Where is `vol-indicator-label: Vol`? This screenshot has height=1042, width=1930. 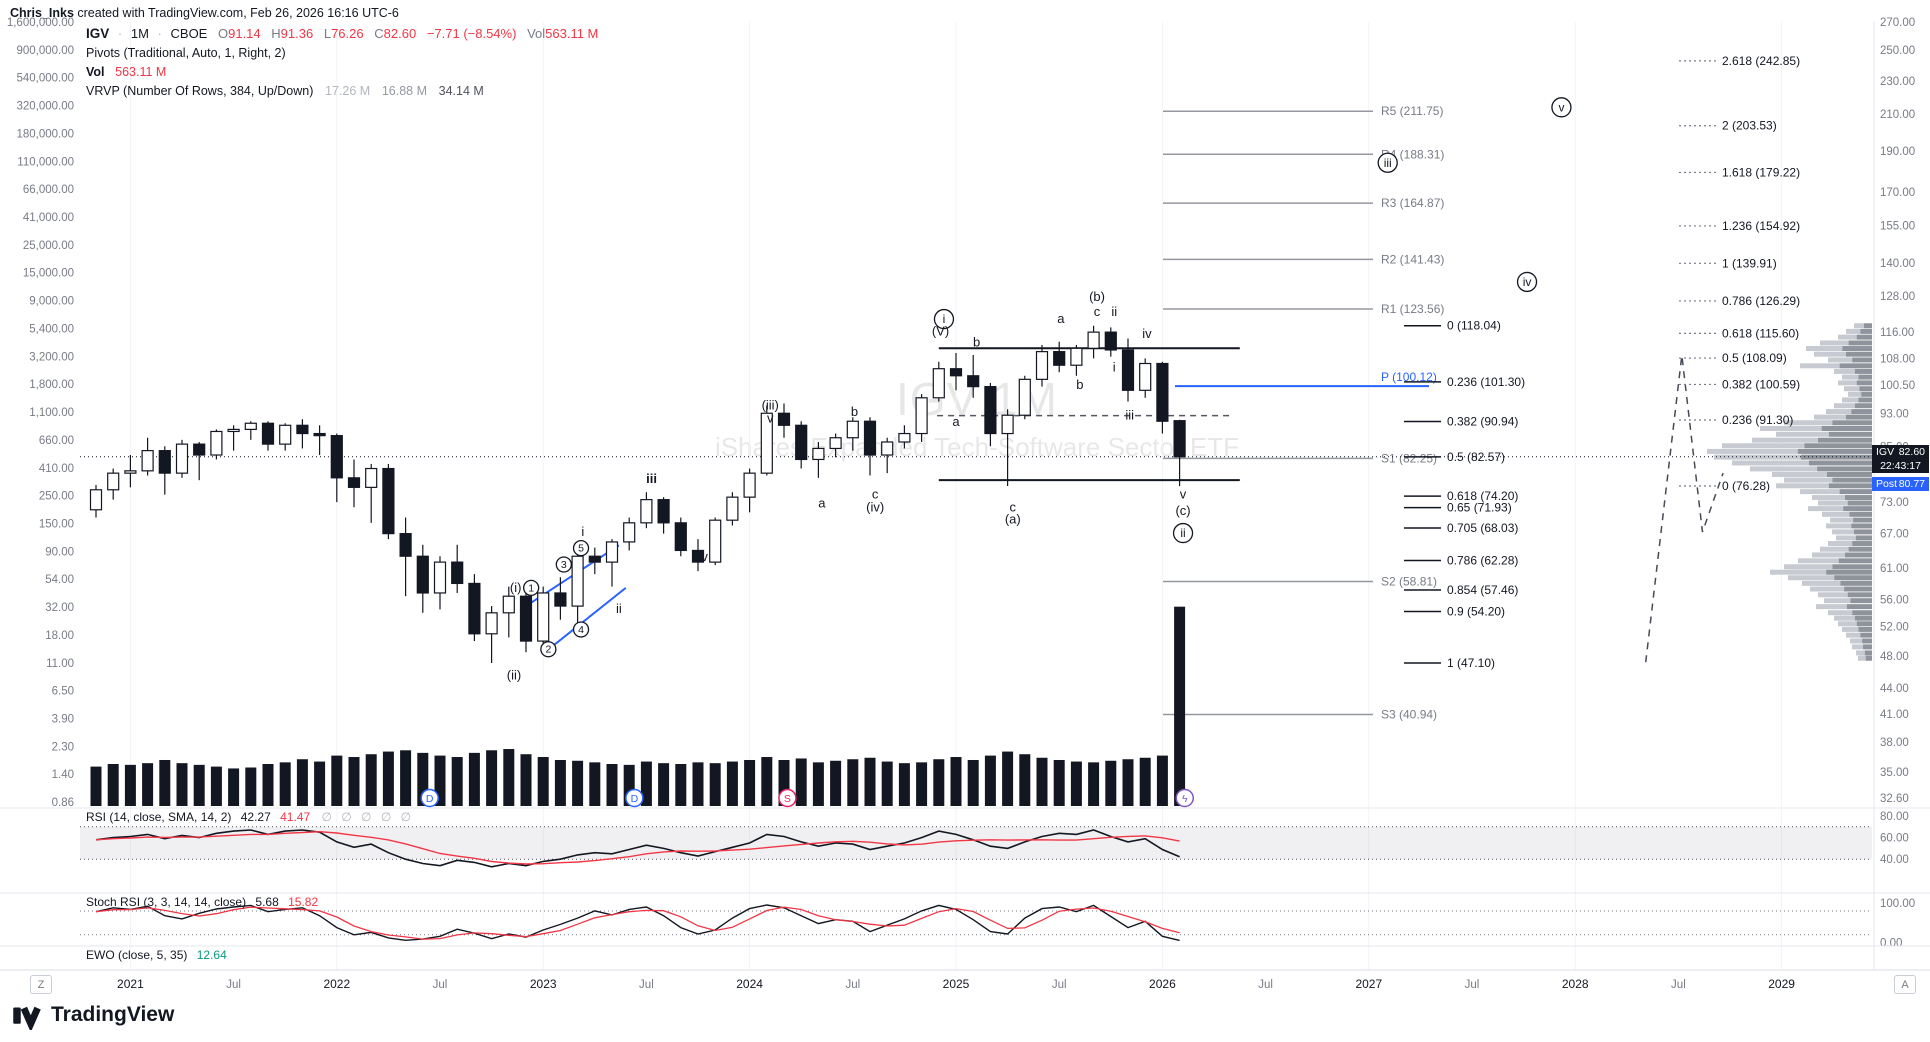 vol-indicator-label: Vol is located at coordinates (95, 72).